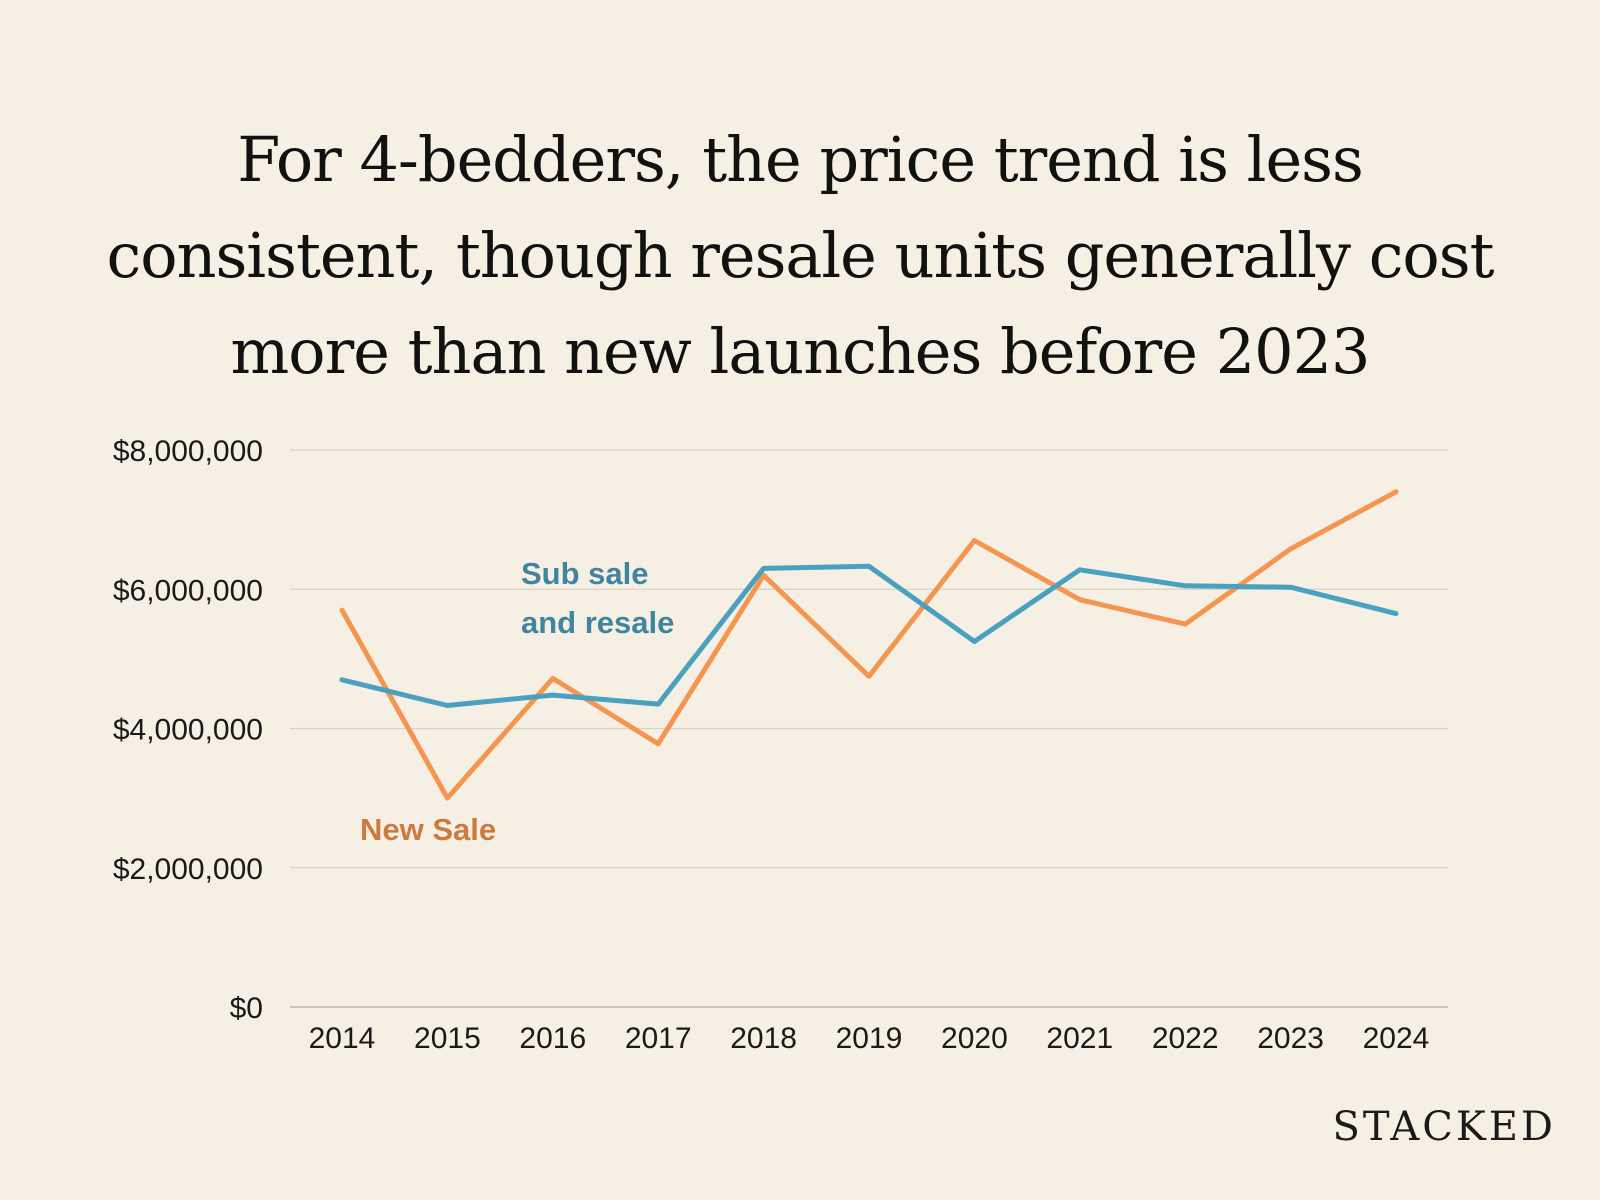  I want to click on y-tick-label: $6,000,000, so click(188, 590).